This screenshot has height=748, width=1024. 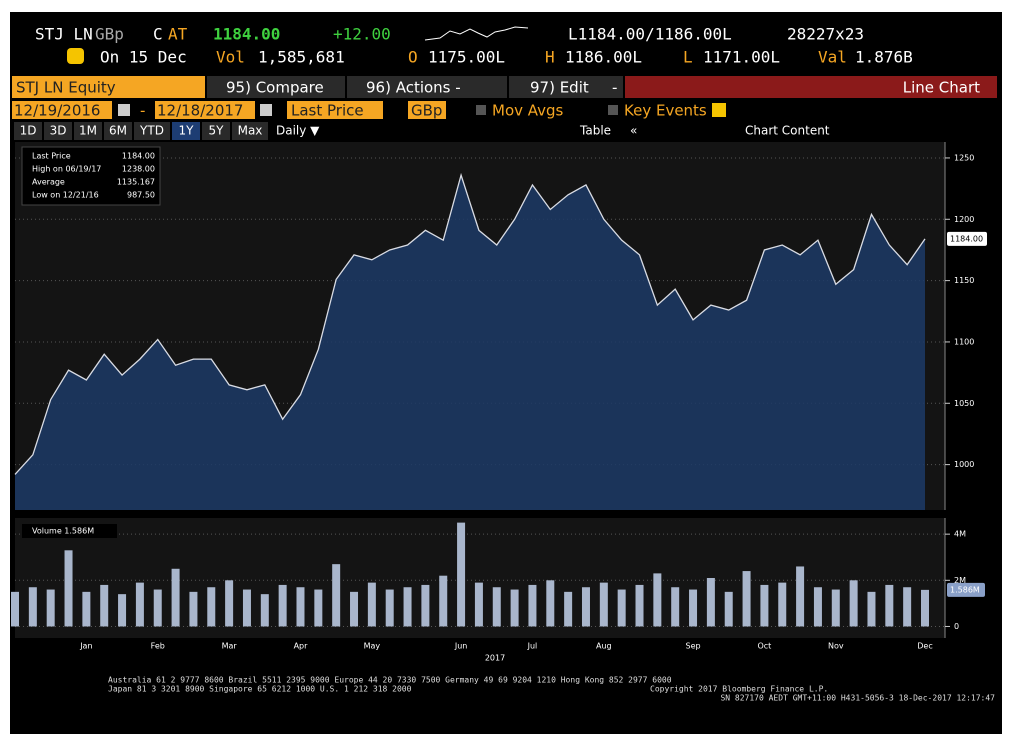 What do you see at coordinates (65, 195) in the screenshot?
I see `legend-label: Low on 12/21/16` at bounding box center [65, 195].